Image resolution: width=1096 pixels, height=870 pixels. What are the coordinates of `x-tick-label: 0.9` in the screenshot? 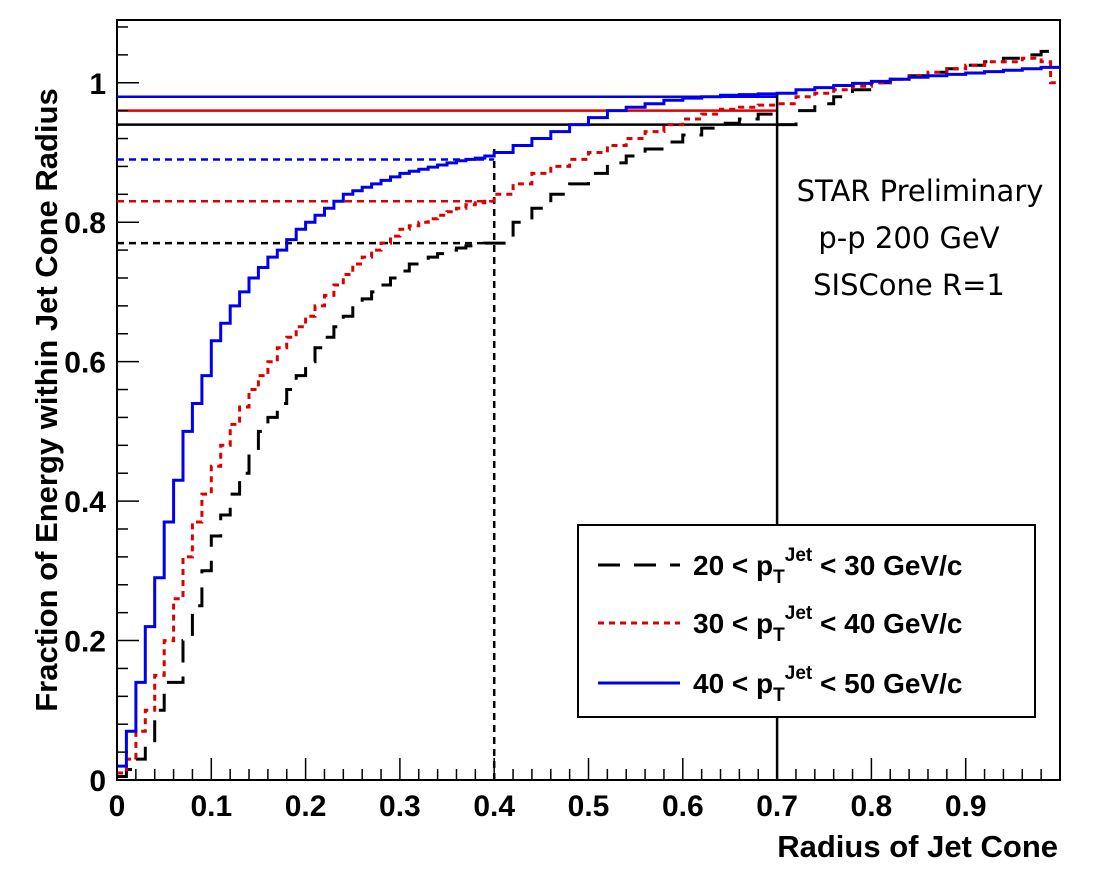 It's located at (966, 806).